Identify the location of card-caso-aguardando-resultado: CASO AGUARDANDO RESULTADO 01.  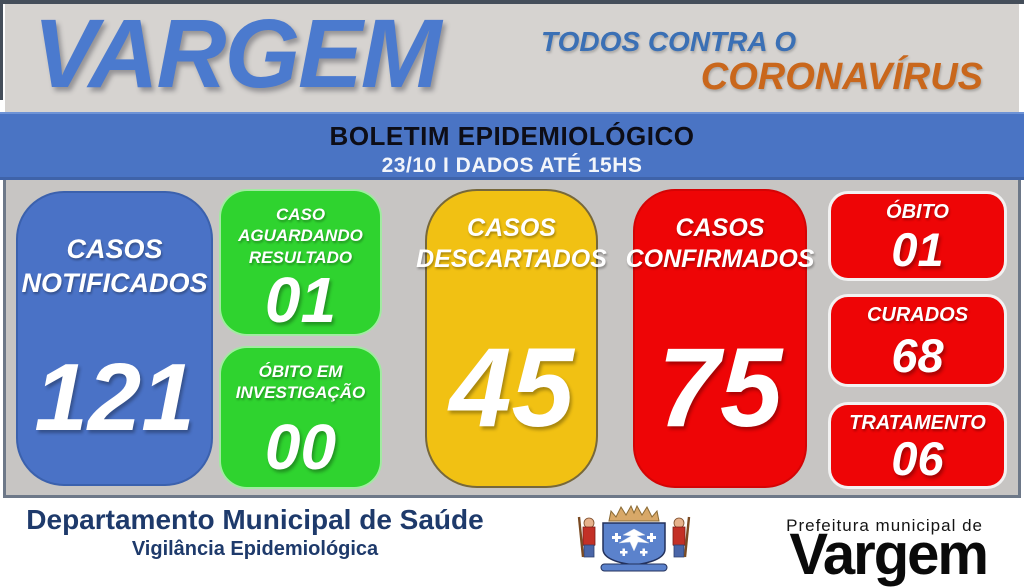
(300, 262).